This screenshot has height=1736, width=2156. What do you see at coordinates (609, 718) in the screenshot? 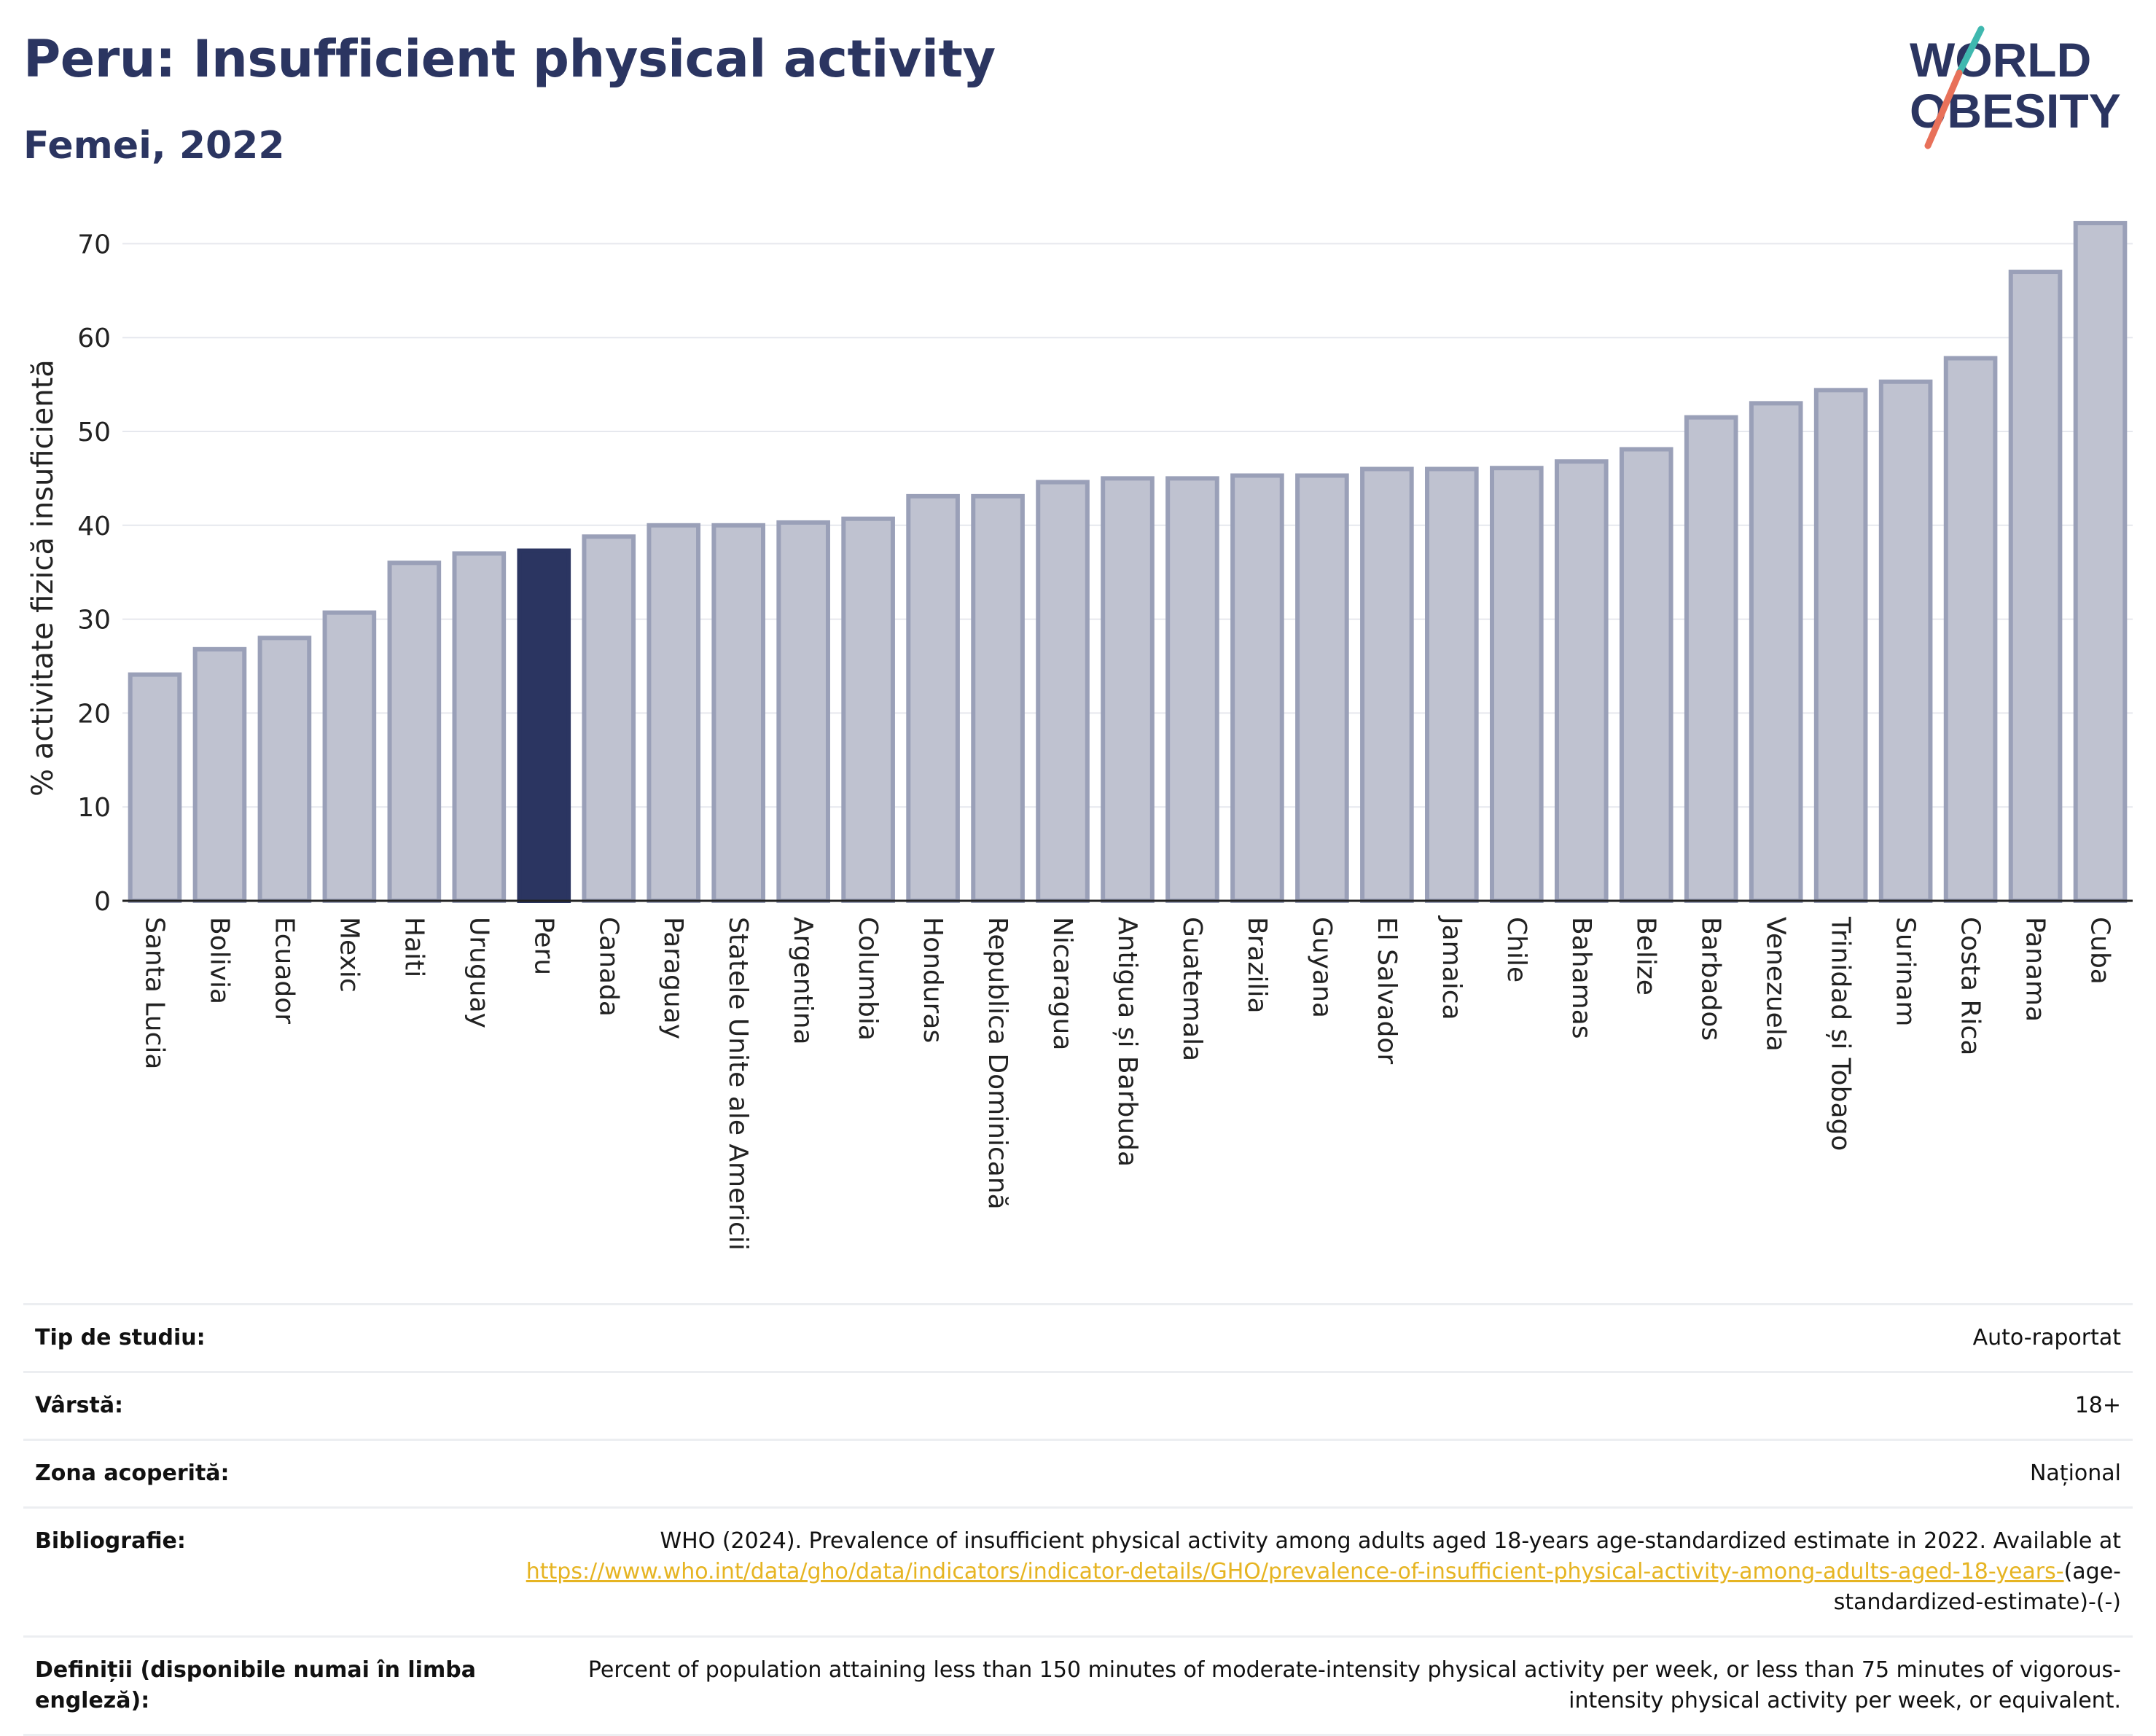
I see `bar-canada` at bounding box center [609, 718].